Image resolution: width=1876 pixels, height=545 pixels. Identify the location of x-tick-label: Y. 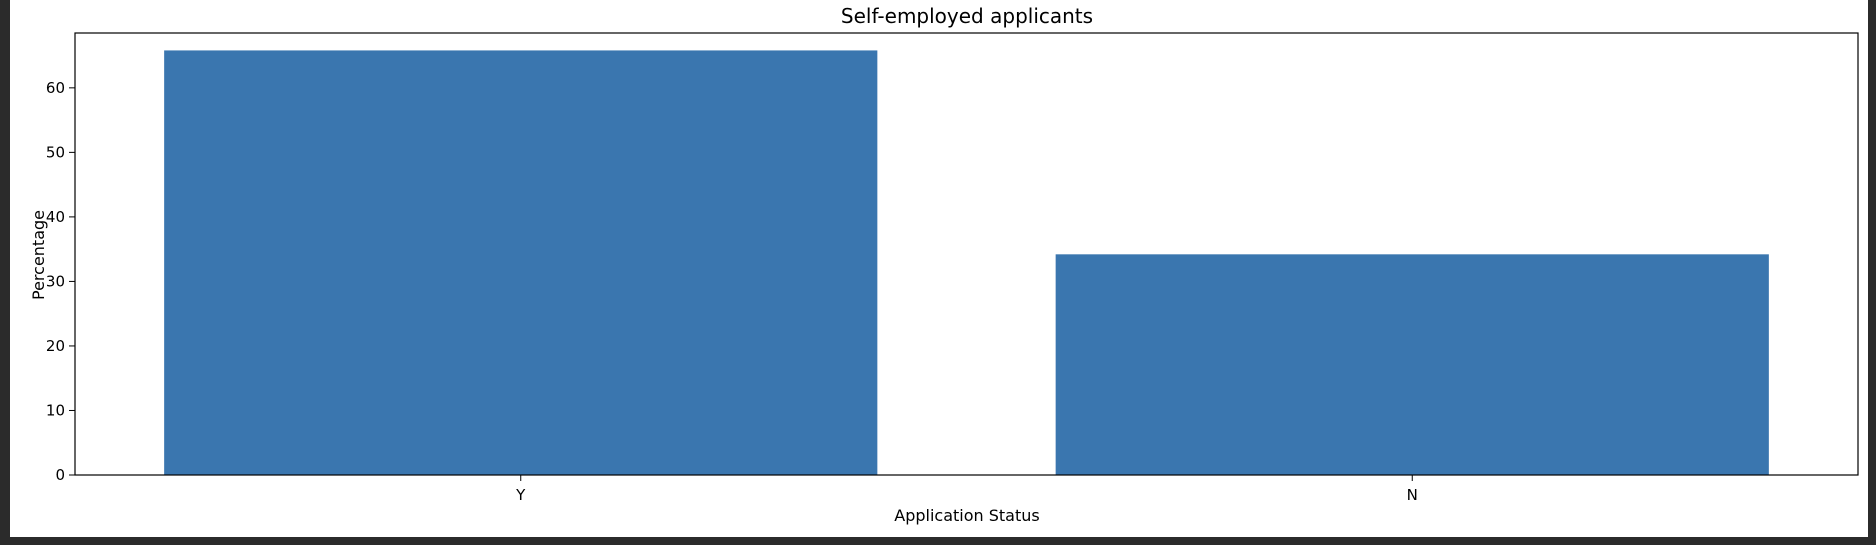
(520, 495).